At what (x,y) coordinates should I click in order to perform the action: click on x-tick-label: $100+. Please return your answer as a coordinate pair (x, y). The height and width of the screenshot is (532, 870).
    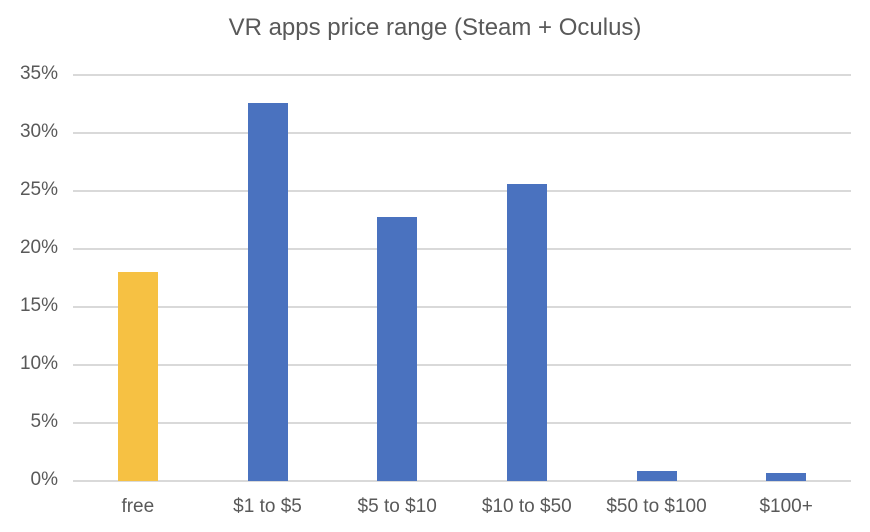
    Looking at the image, I should click on (786, 506).